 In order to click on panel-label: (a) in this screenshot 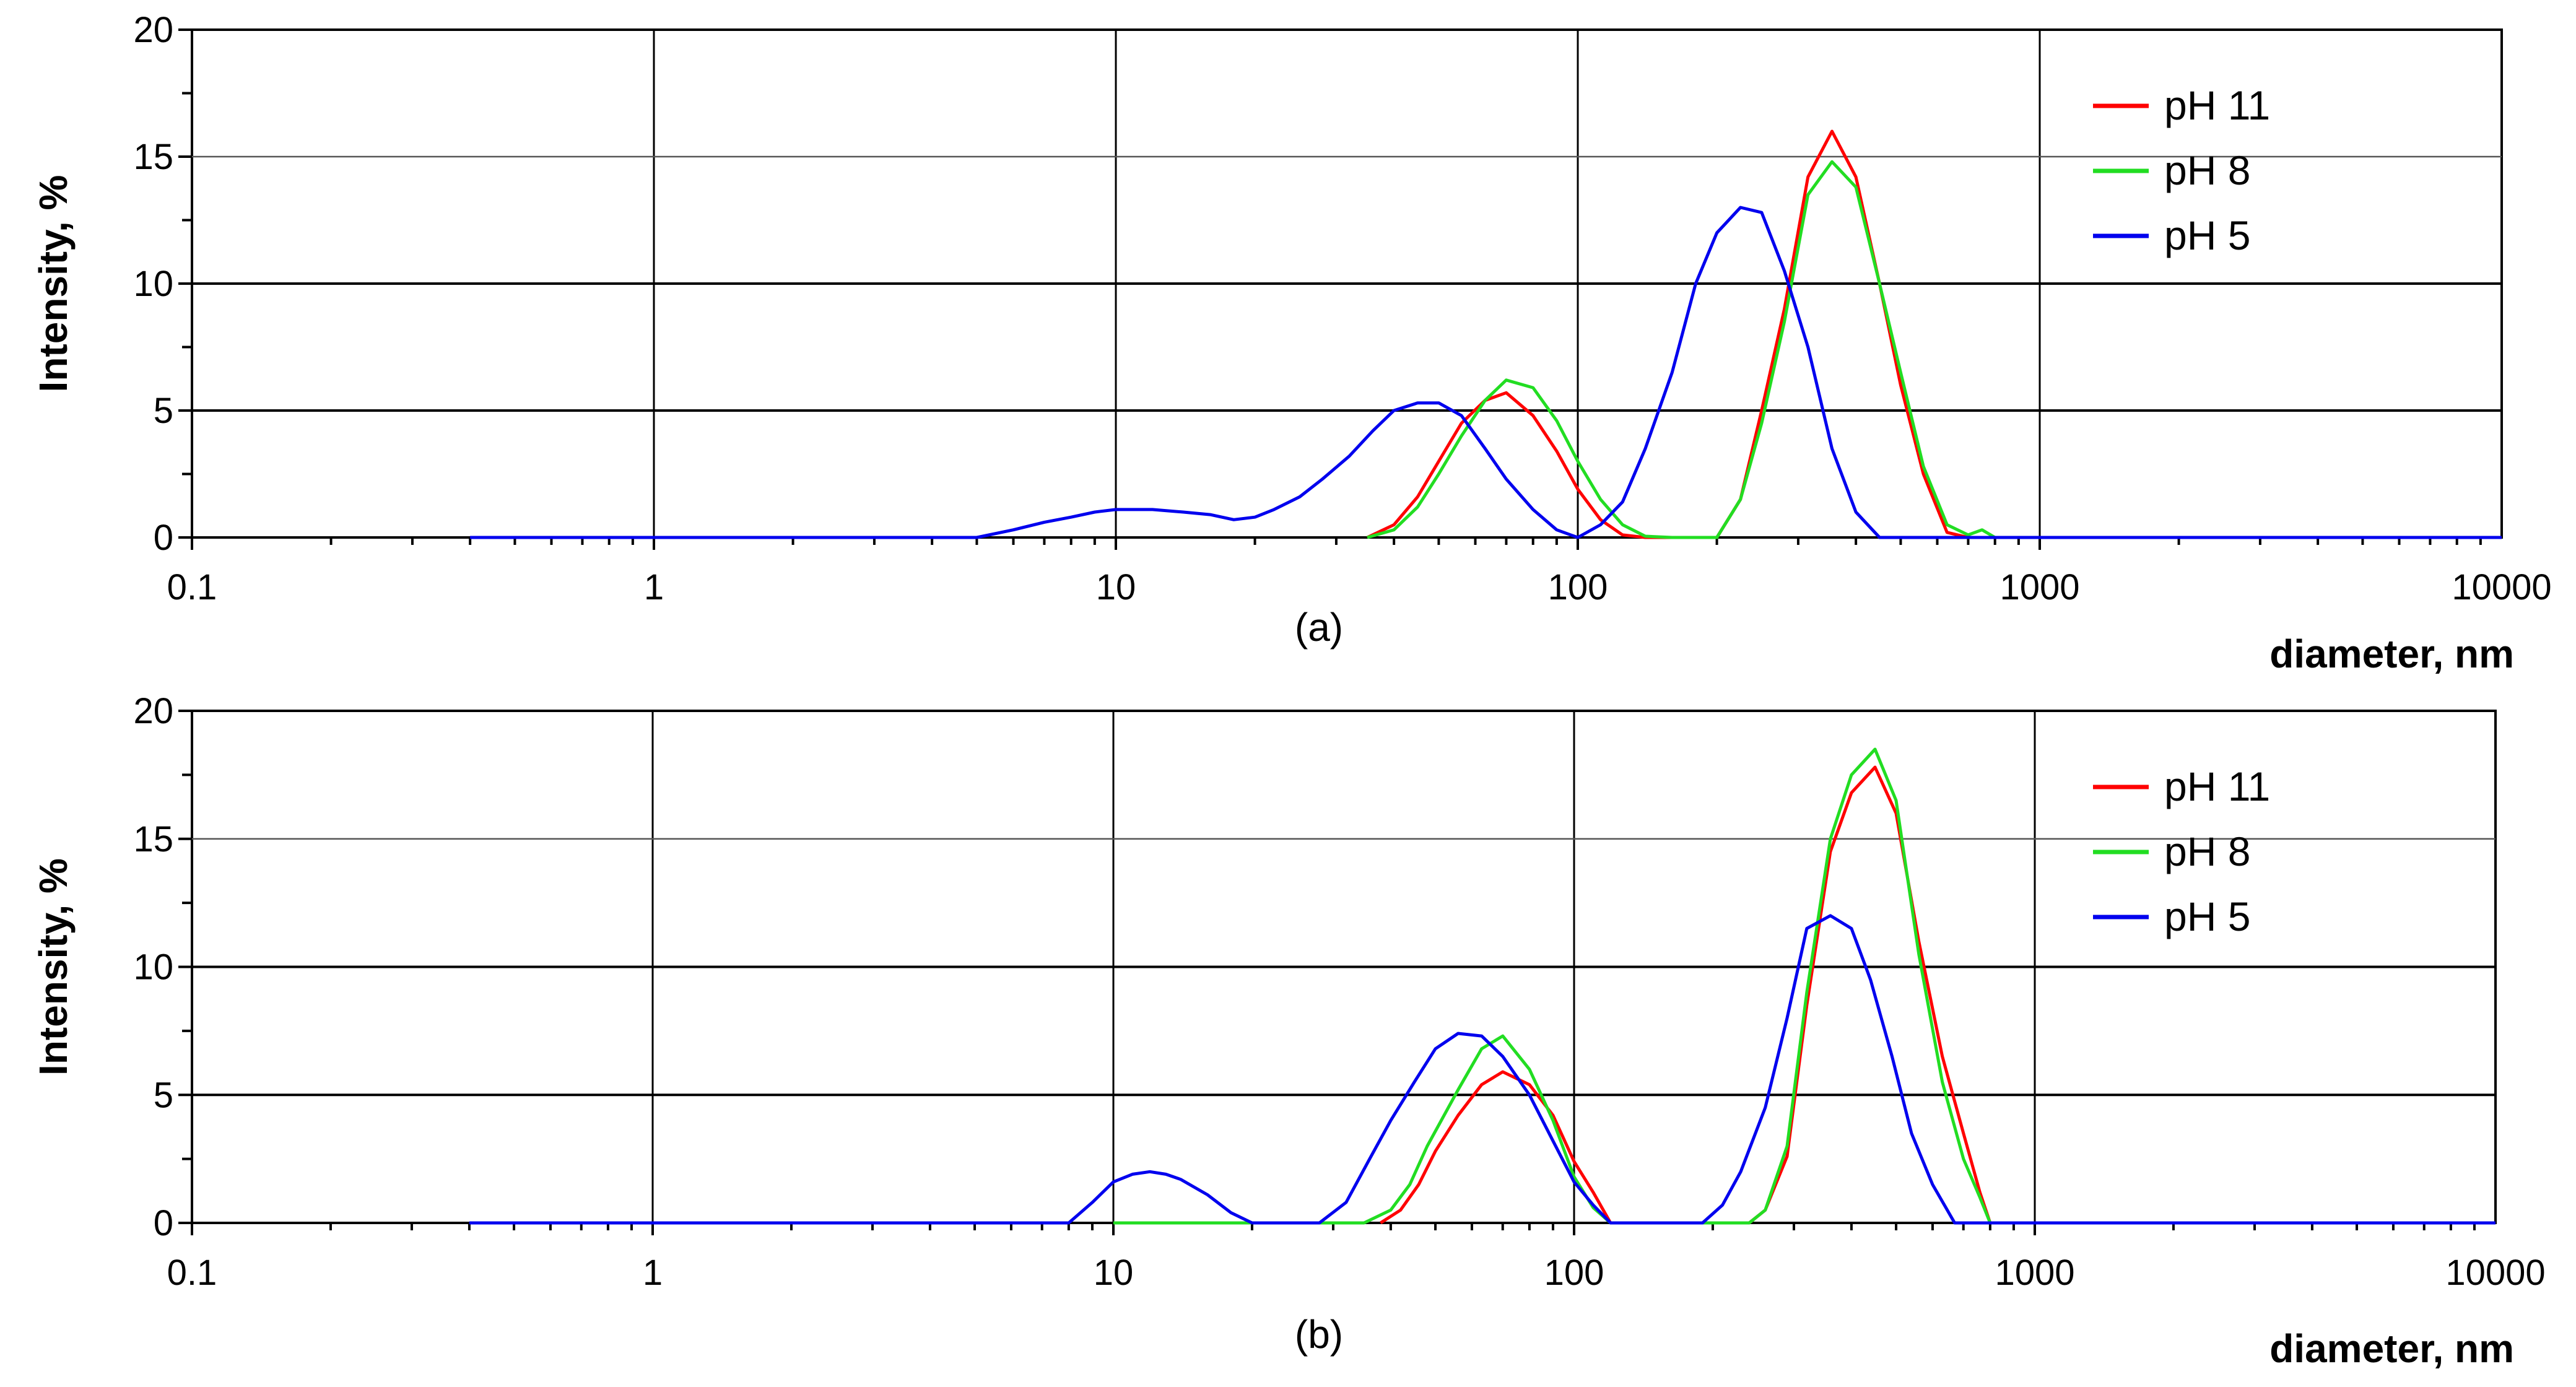, I will do `click(1319, 627)`.